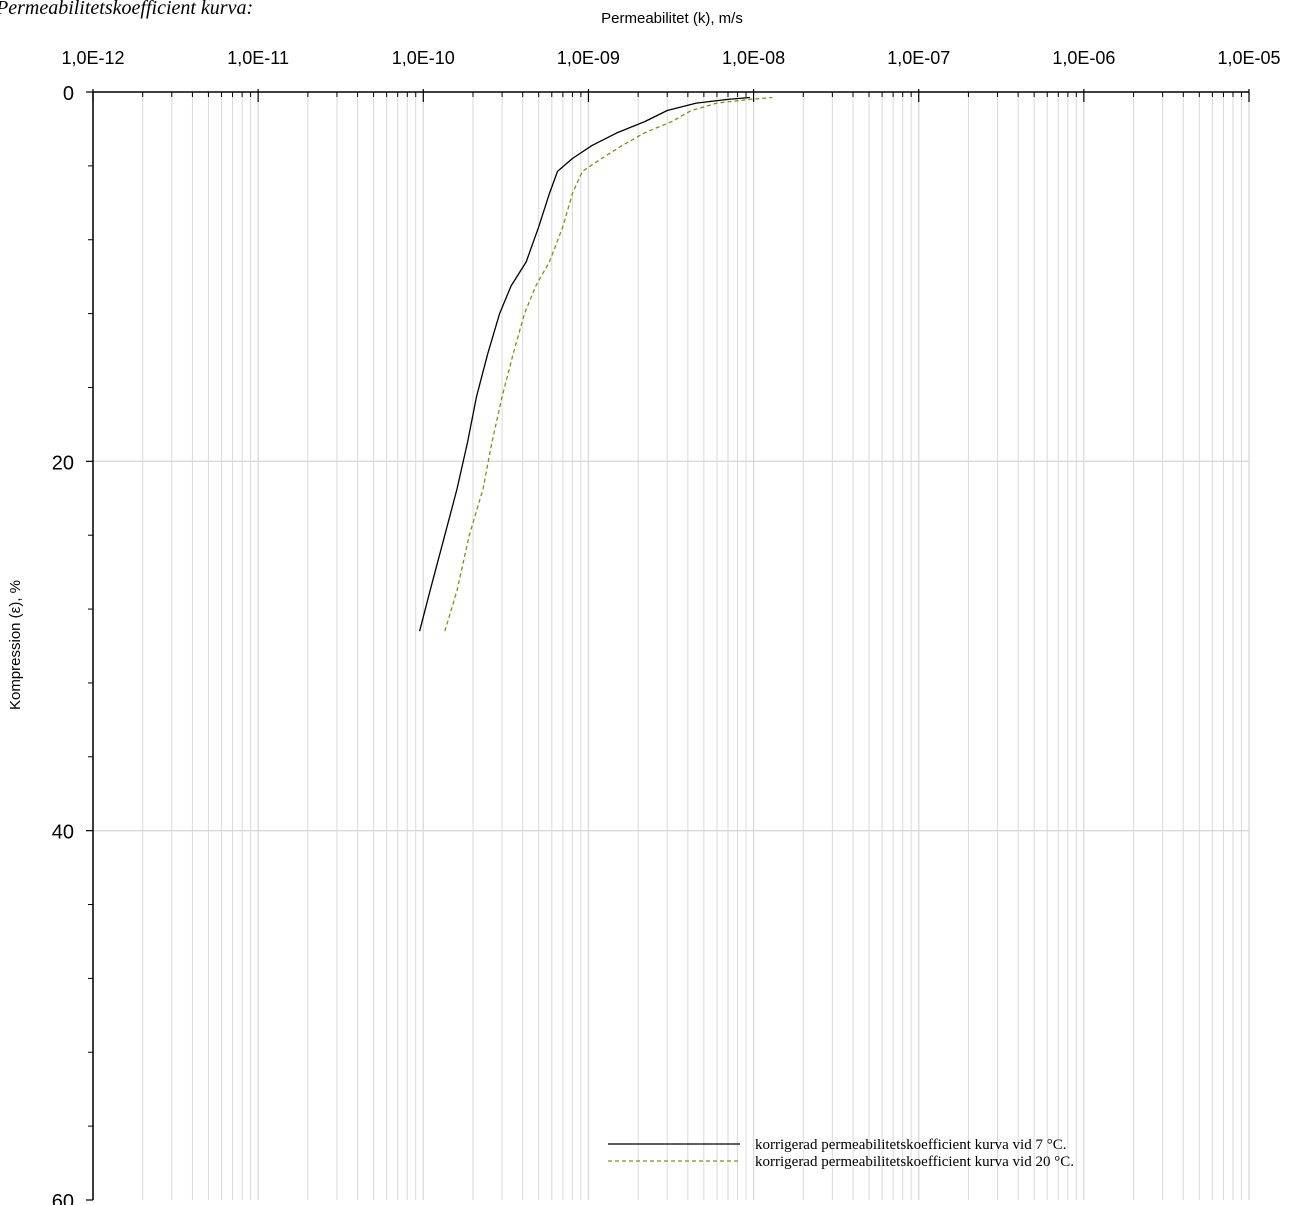 The width and height of the screenshot is (1295, 1205). What do you see at coordinates (68, 94) in the screenshot?
I see `y-tick-label: 0` at bounding box center [68, 94].